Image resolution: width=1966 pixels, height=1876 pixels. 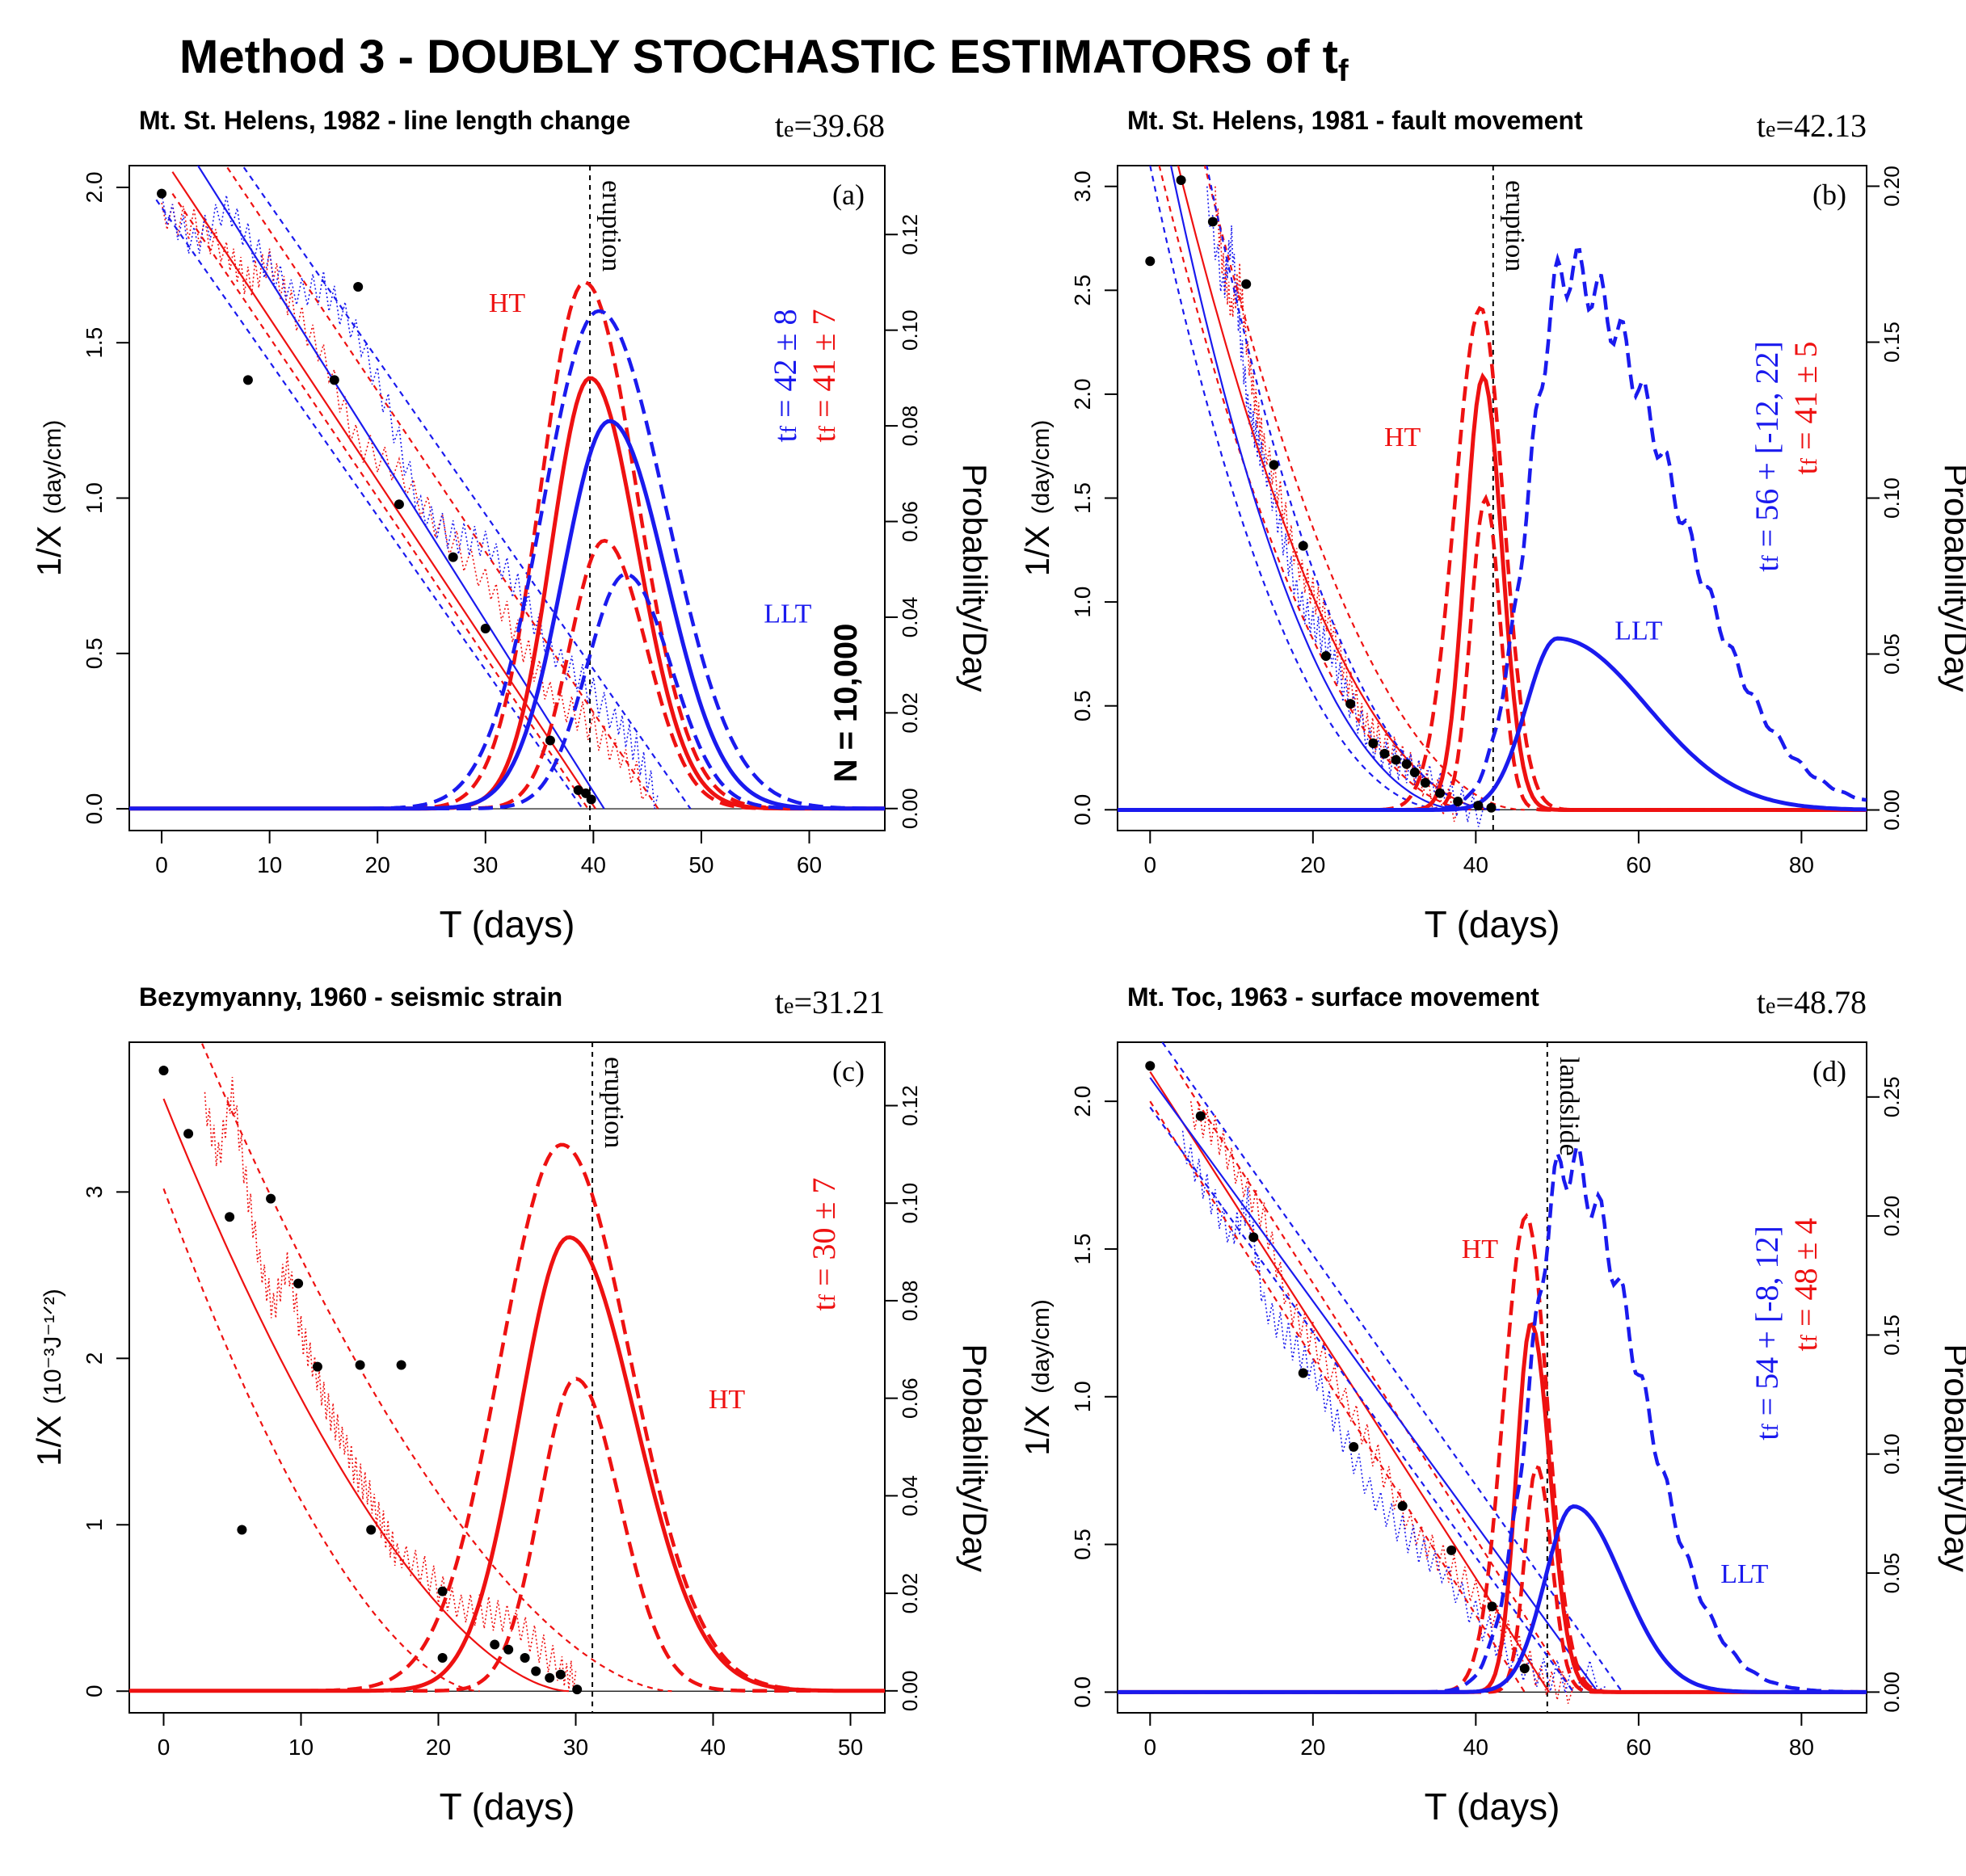 What do you see at coordinates (575, 1747) in the screenshot?
I see `x-tick-label: 30` at bounding box center [575, 1747].